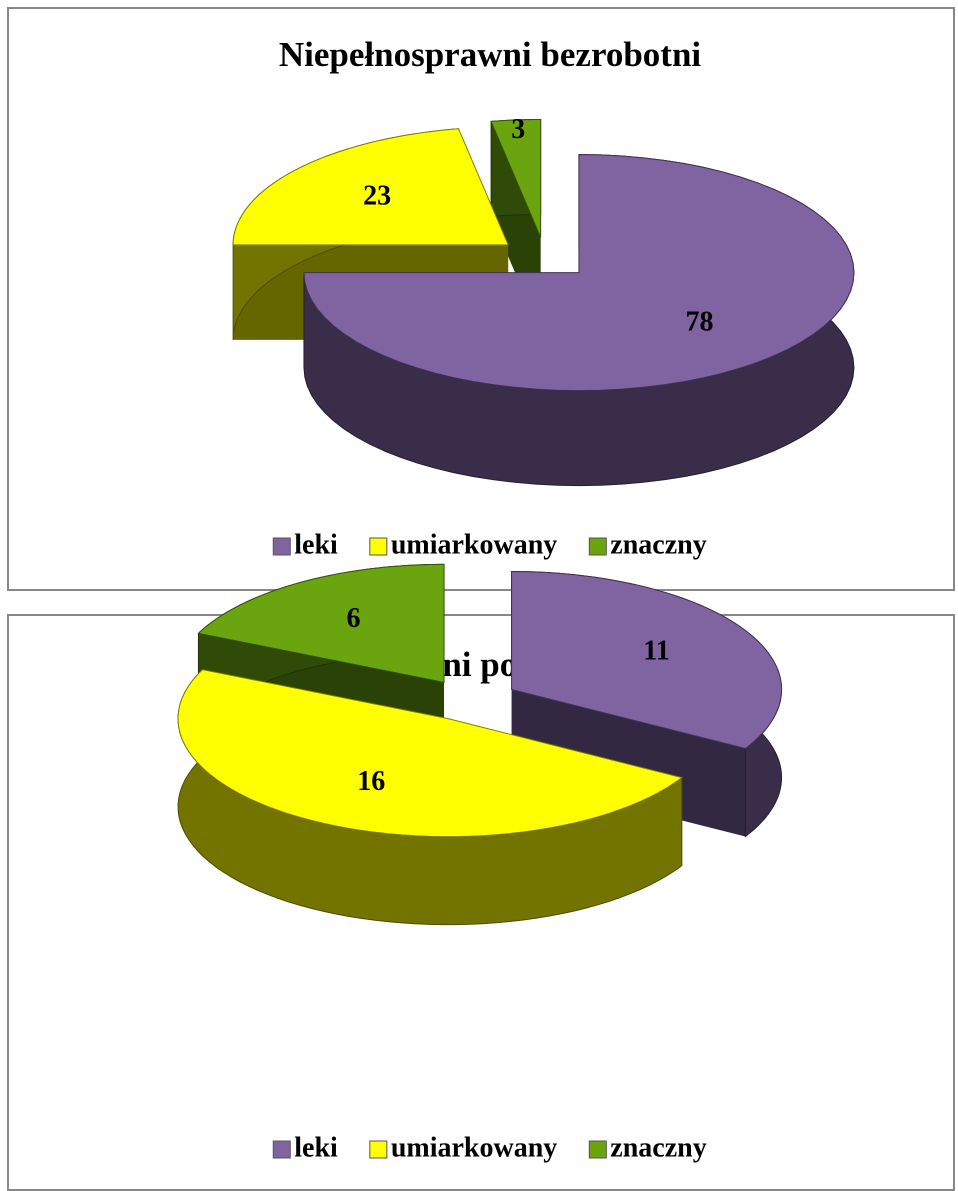  What do you see at coordinates (371, 781) in the screenshot?
I see `data-label: 16` at bounding box center [371, 781].